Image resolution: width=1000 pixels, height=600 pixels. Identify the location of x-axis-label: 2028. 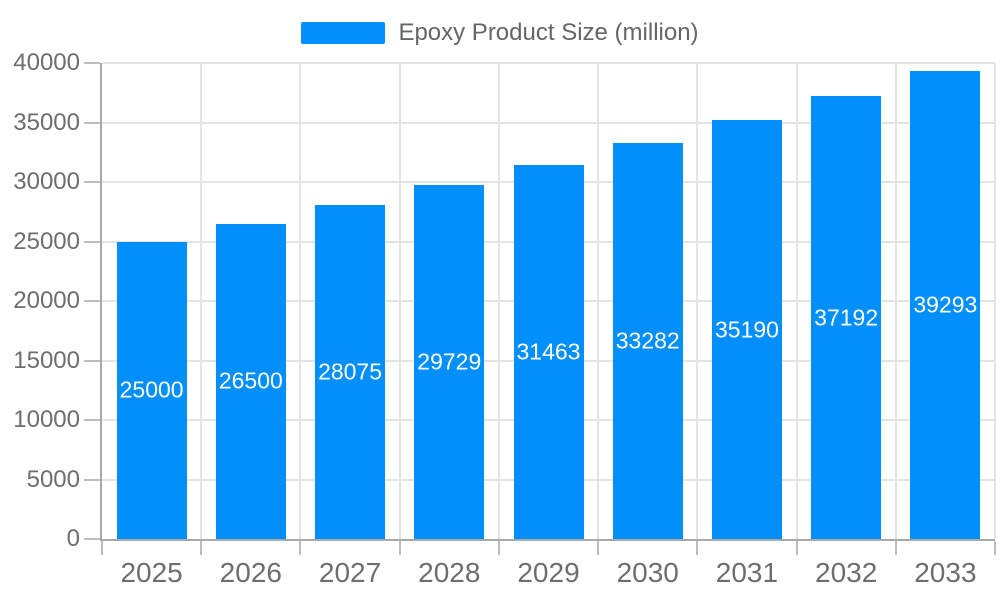
(449, 572).